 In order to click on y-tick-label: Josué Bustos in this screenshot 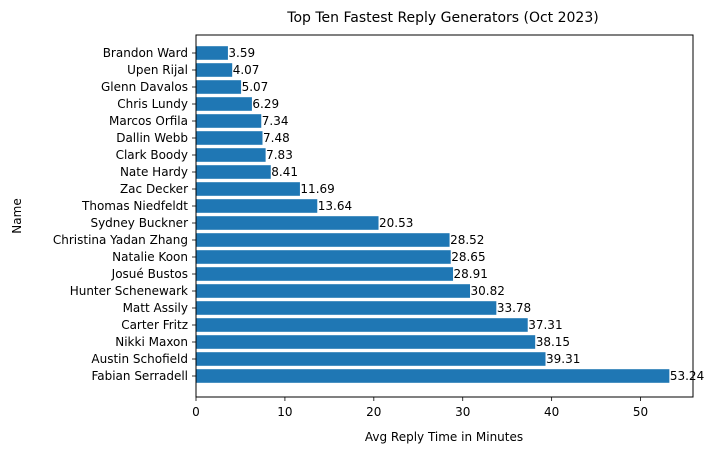, I will do `click(149, 274)`.